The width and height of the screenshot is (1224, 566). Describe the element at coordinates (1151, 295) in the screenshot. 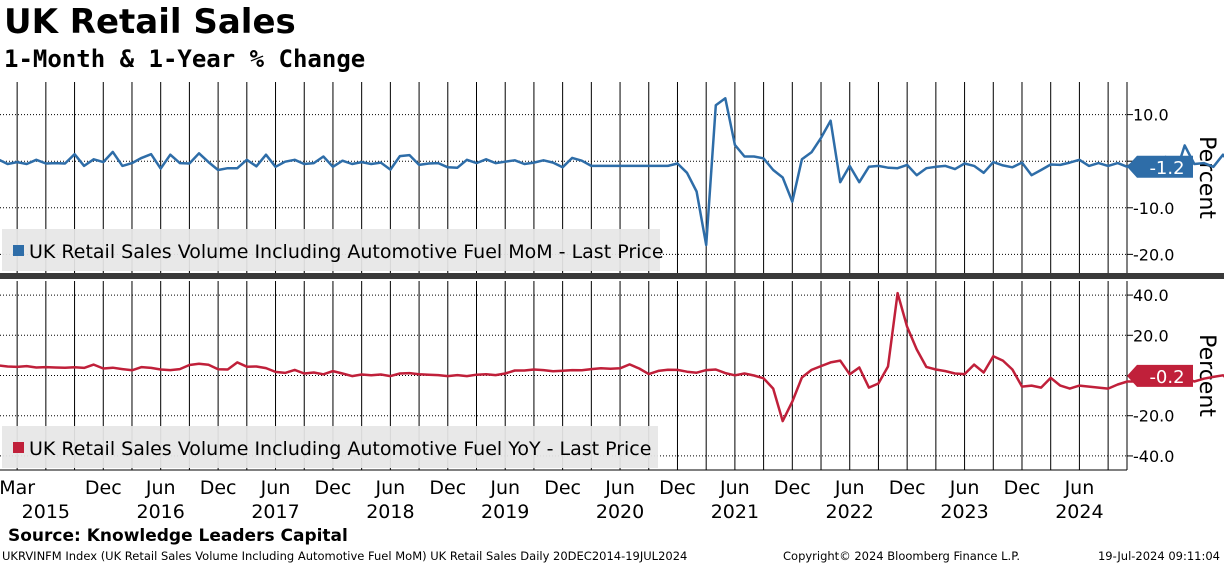

I see `y-tick-label: 40.0` at that location.